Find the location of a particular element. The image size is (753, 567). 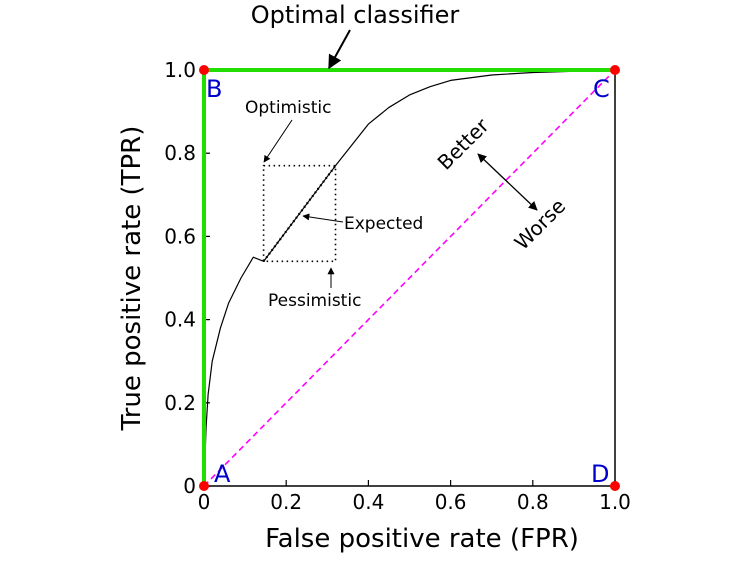

annotation-worse-label: Worse is located at coordinates (540, 224).